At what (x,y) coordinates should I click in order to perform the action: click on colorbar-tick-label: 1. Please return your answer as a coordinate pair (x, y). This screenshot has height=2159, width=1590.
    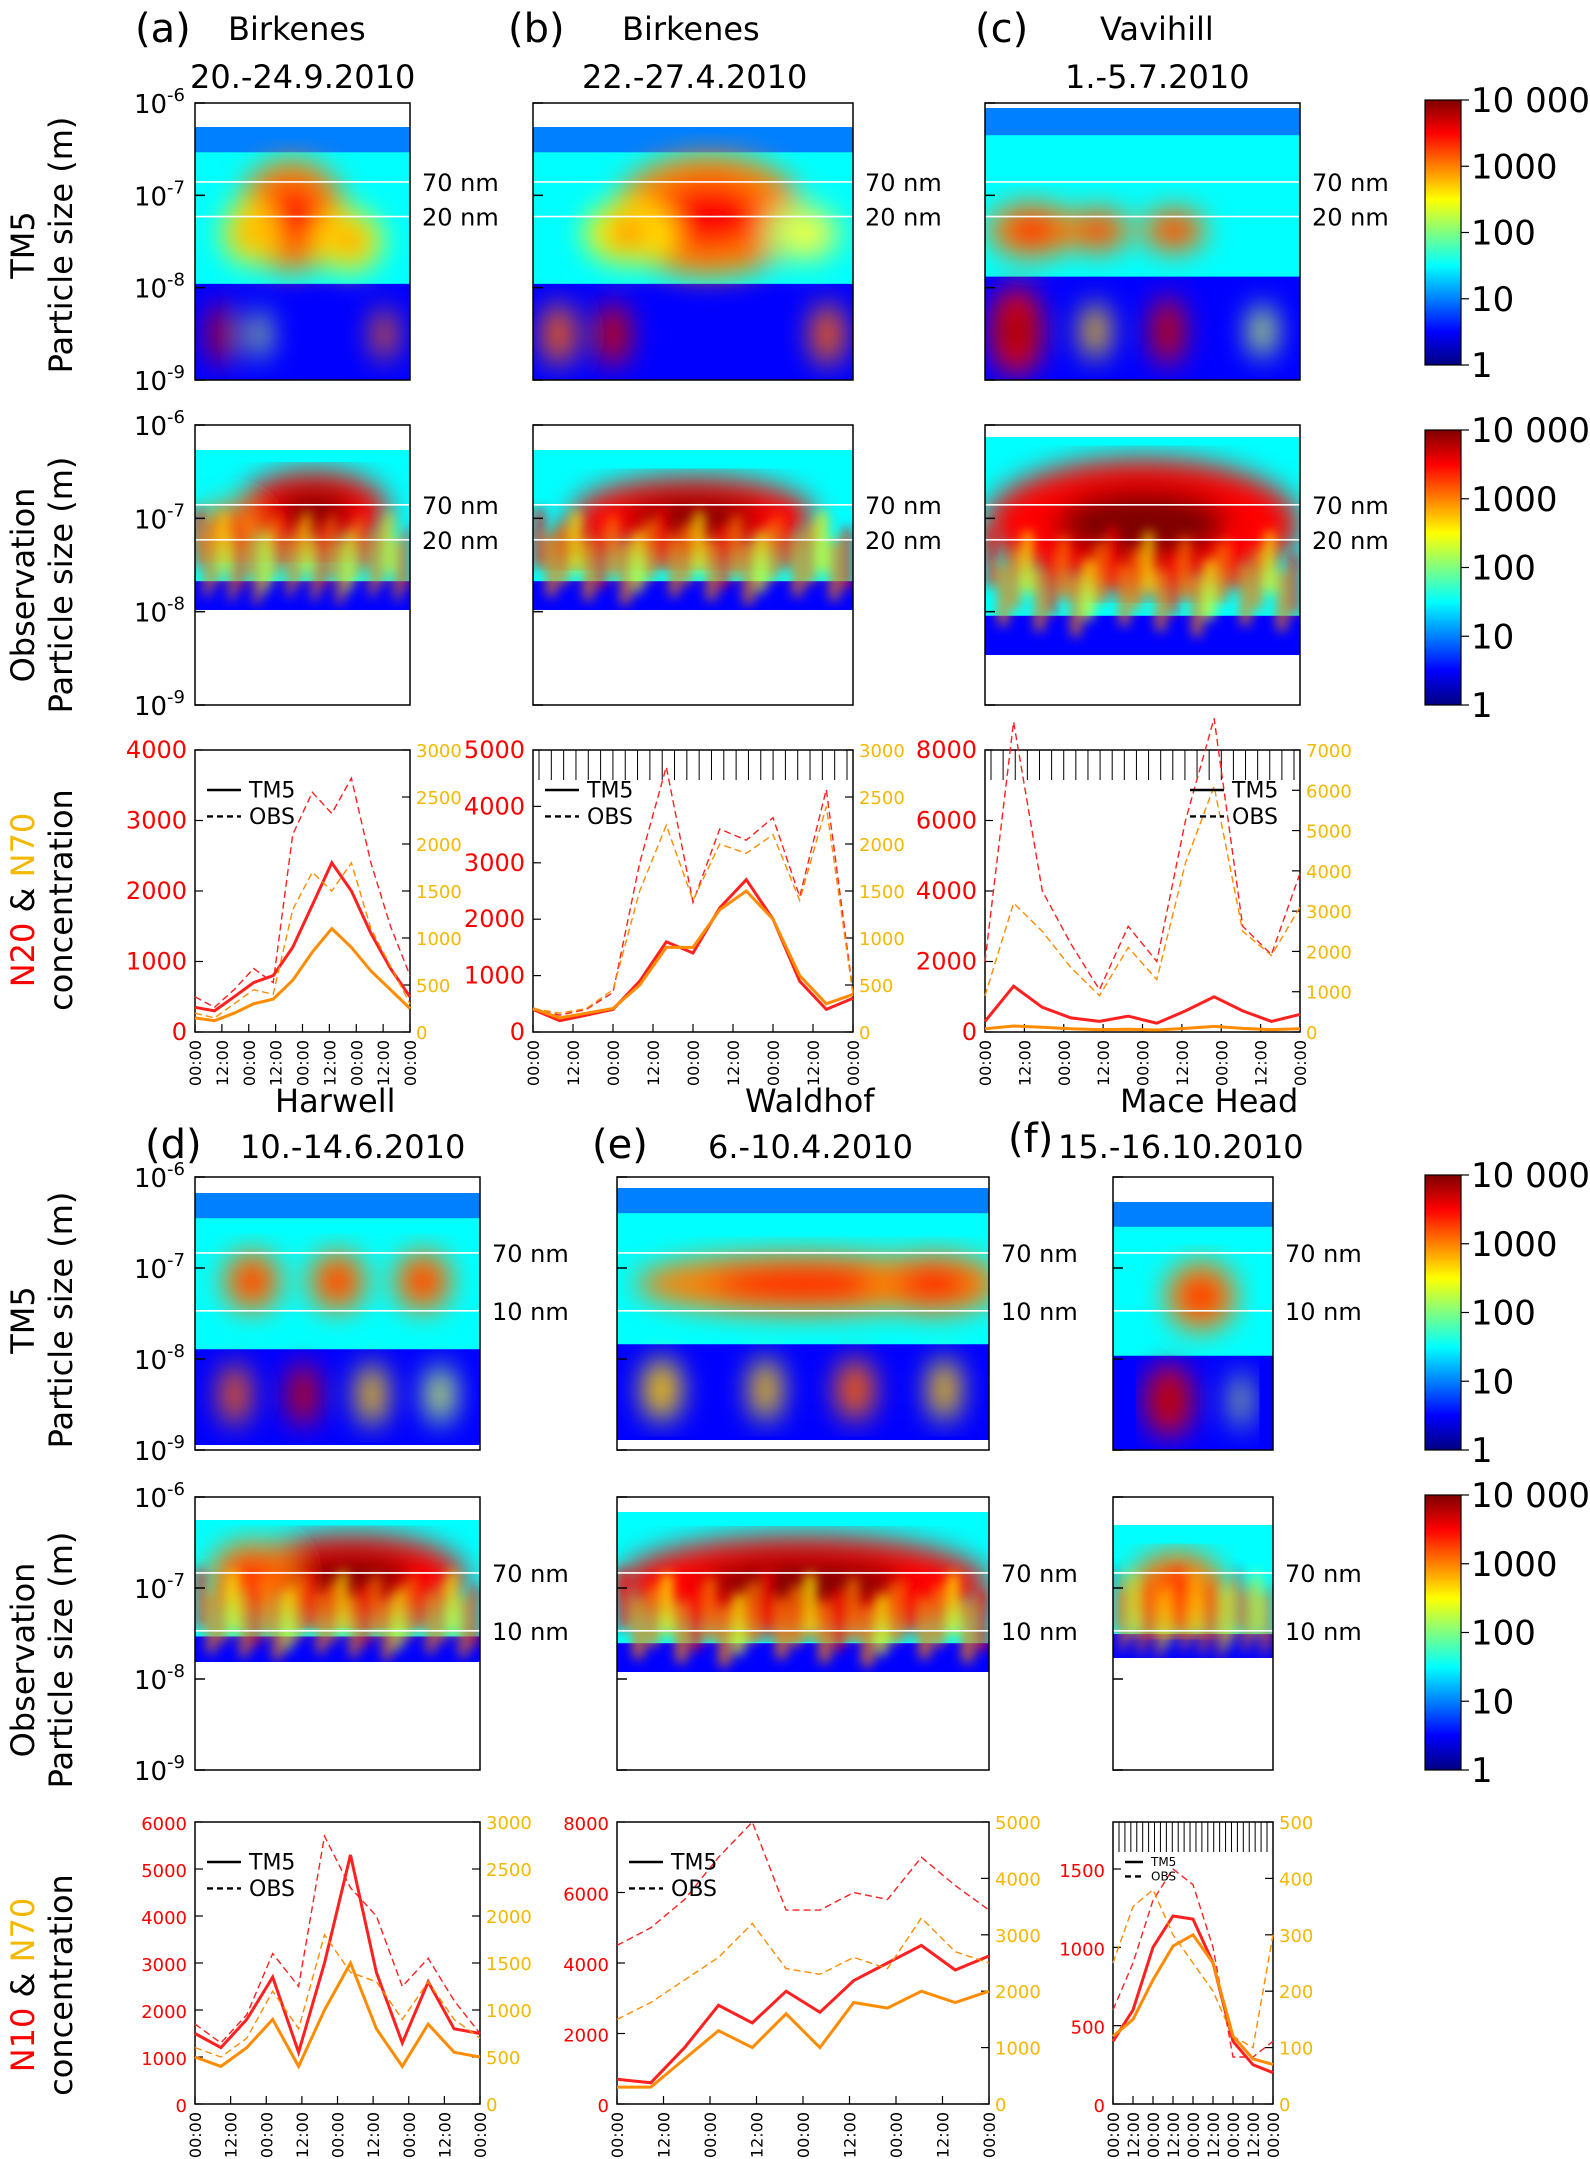
    Looking at the image, I should click on (1482, 706).